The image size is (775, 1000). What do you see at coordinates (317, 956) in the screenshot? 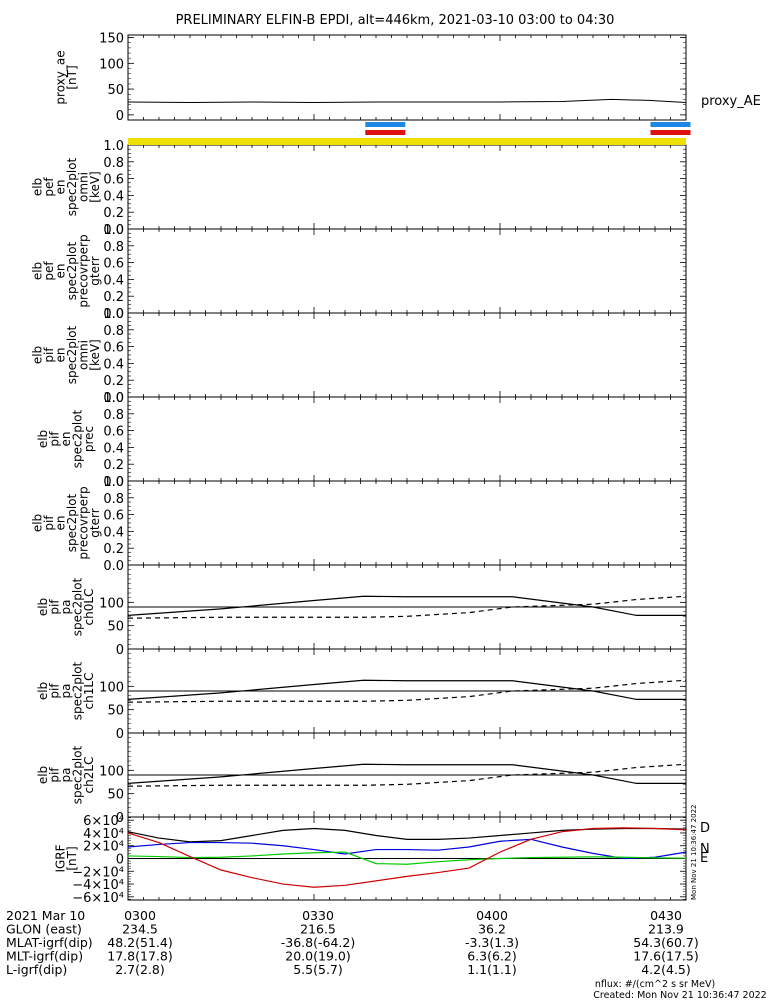
I see `x-row-value: 20.0(19.0)` at bounding box center [317, 956].